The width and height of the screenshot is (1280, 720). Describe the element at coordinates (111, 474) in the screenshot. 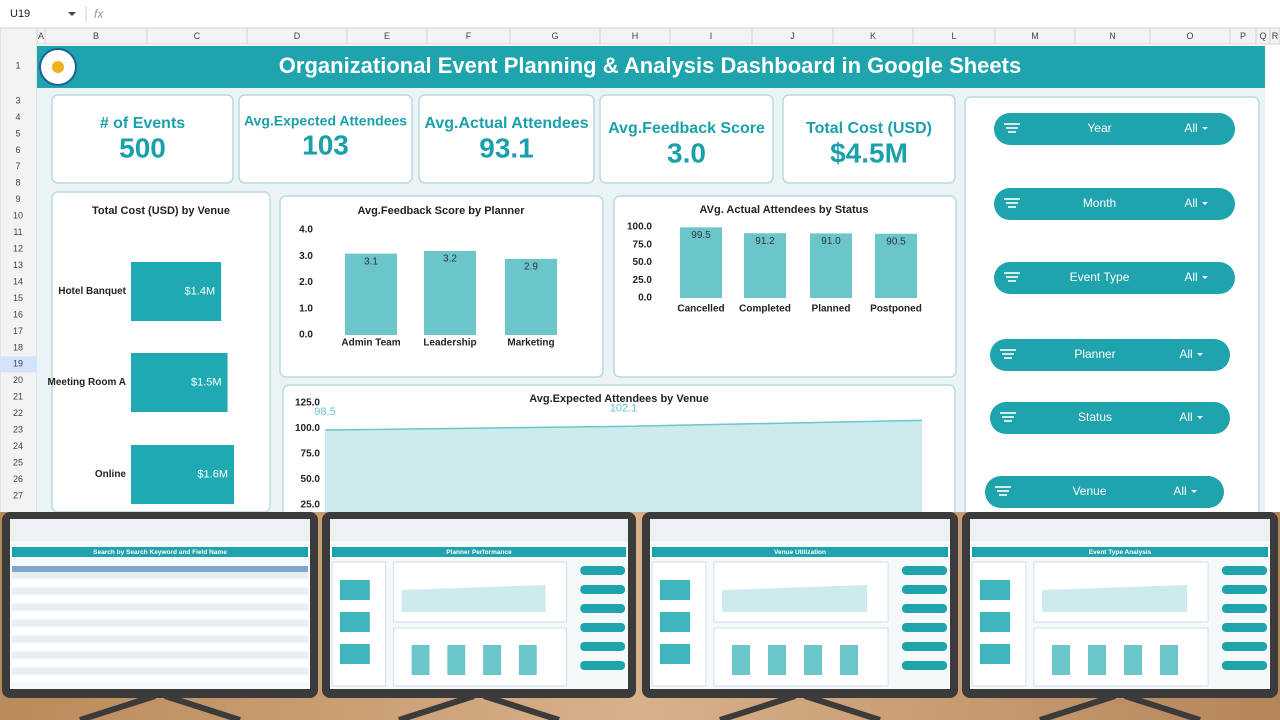

I see `category-label: Online` at that location.